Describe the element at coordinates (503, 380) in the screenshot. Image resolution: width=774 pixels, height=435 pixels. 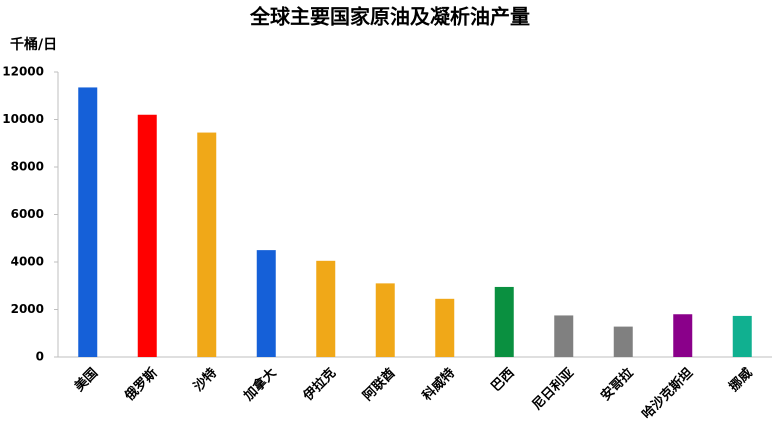
I see `x-tick-label: 巴西` at that location.